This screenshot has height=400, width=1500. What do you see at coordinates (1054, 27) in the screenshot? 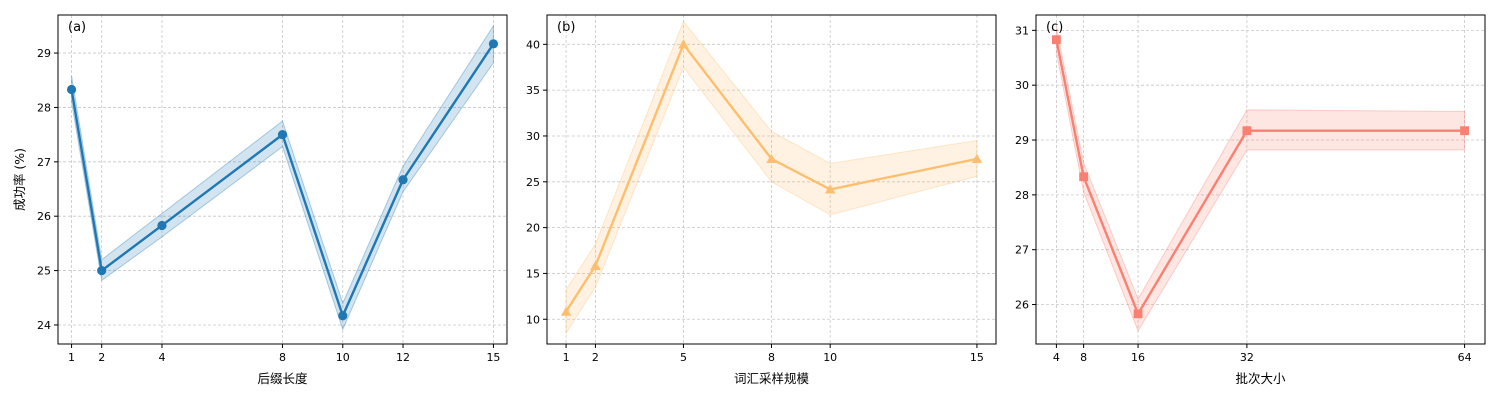
I see `panel-tag-c: (c)` at bounding box center [1054, 27].